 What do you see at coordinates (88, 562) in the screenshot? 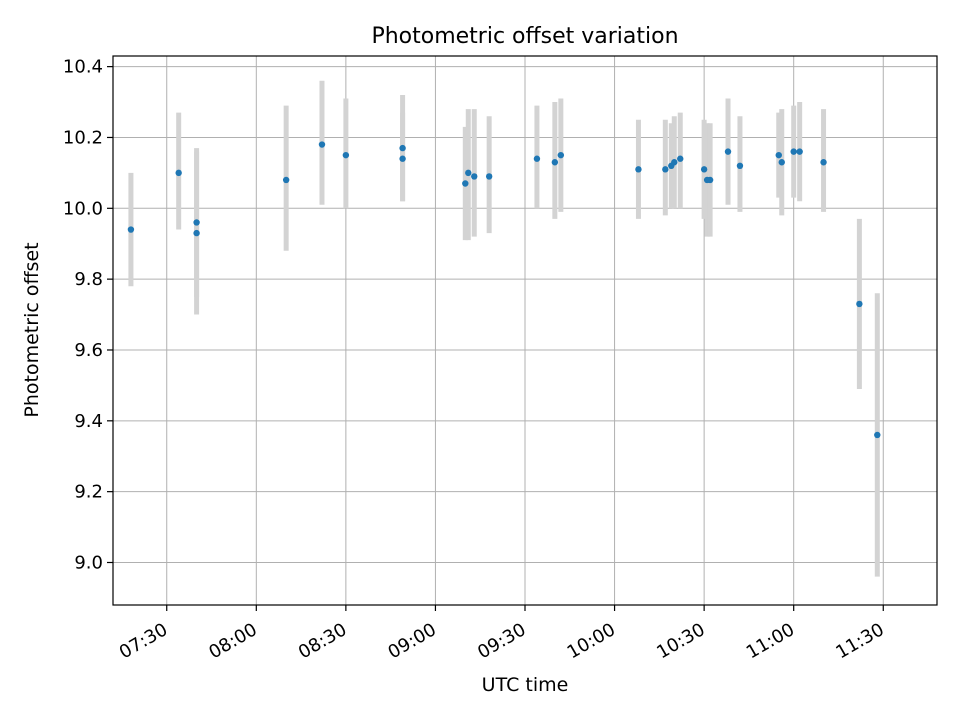
I see `y-tick-label: 9.0` at bounding box center [88, 562].